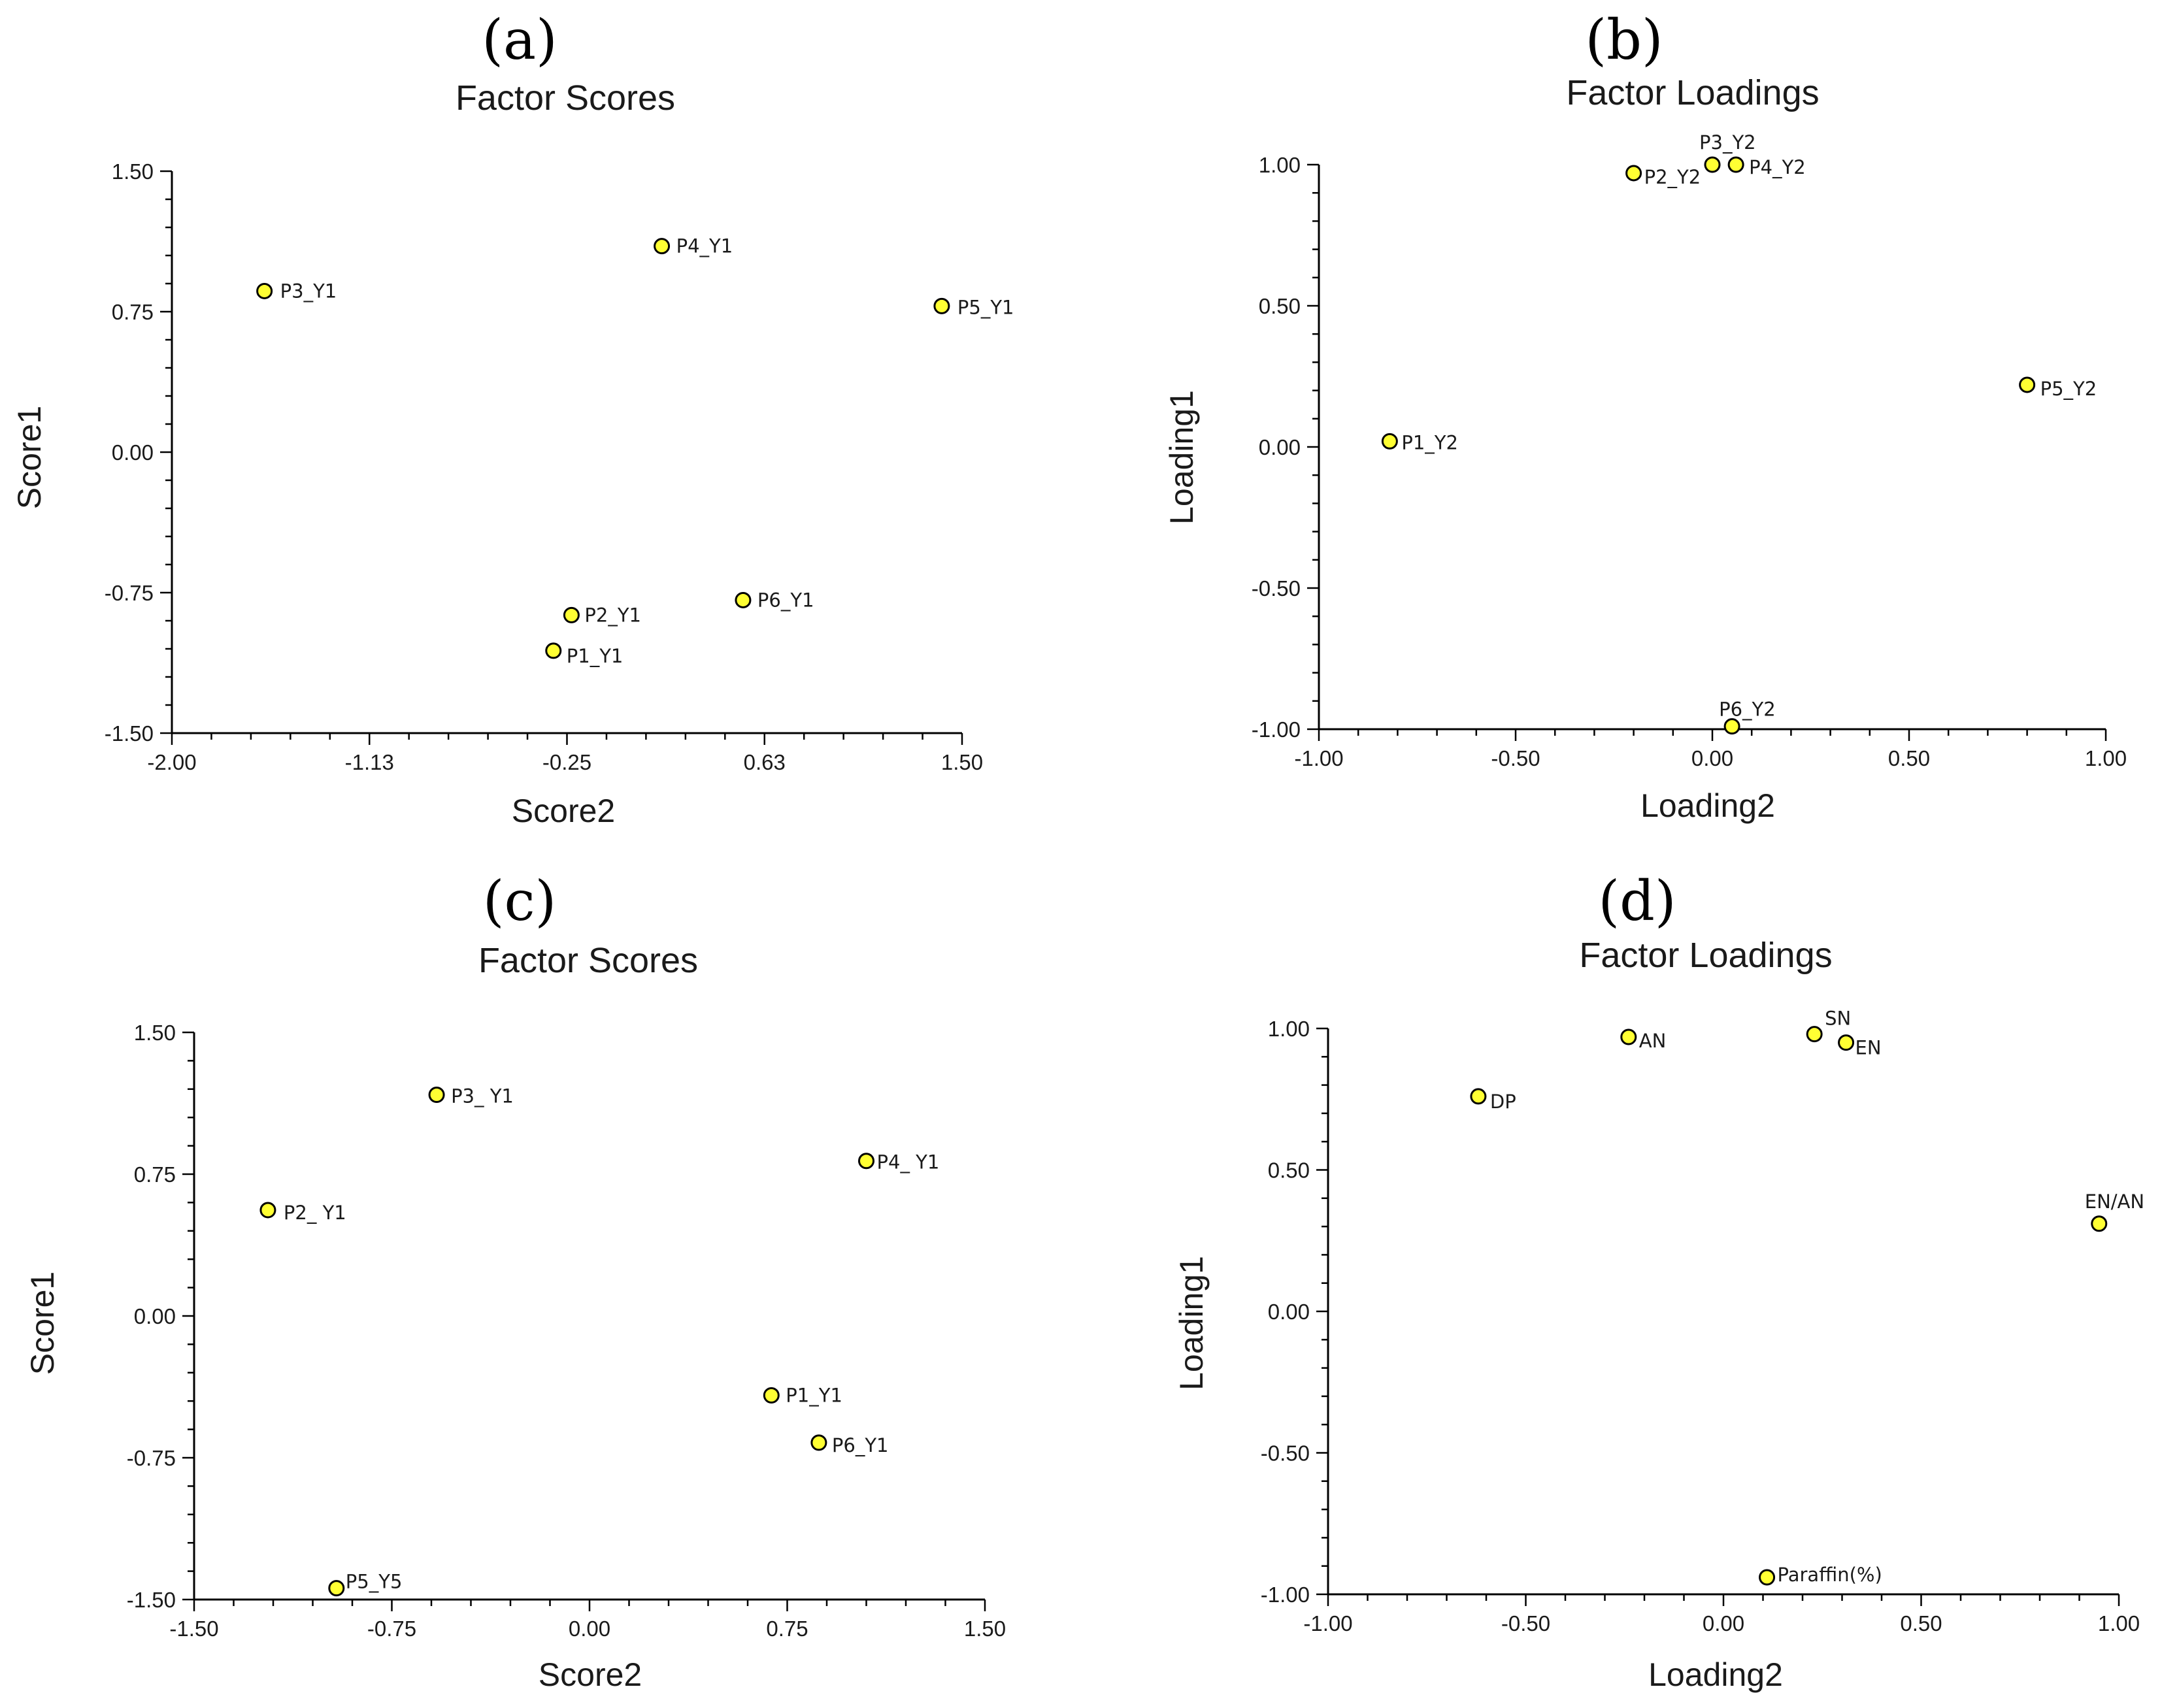 This screenshot has width=2162, height=1708. I want to click on x-tick-label: 0.75, so click(787, 1629).